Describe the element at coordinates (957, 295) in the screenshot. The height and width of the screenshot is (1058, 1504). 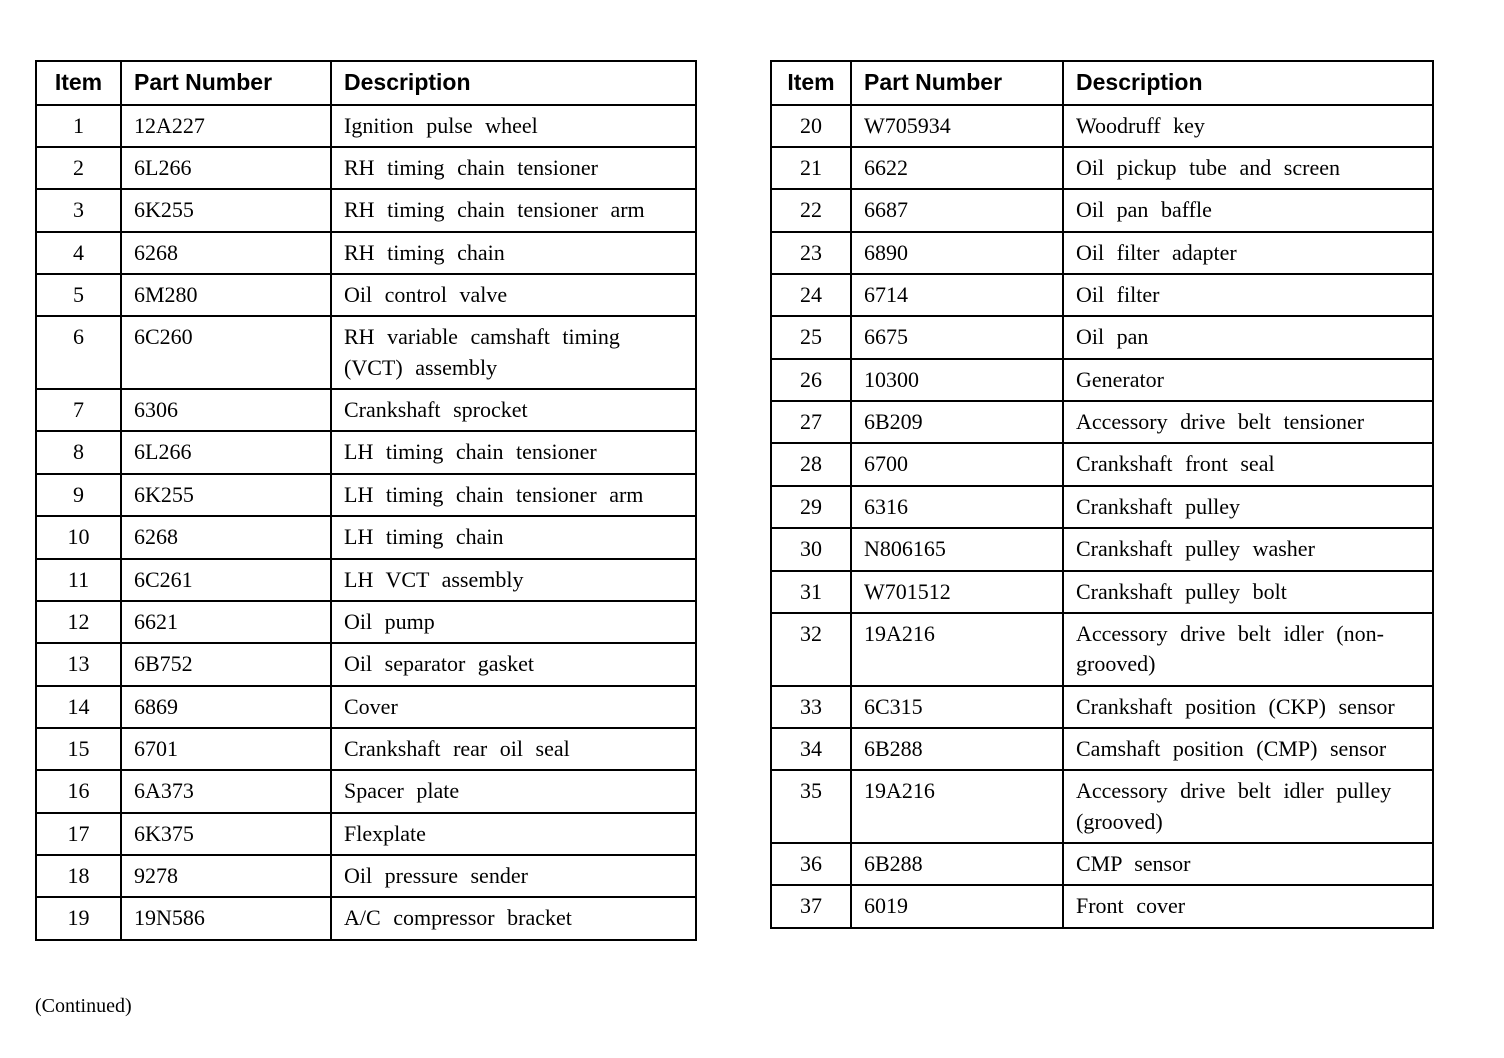
I see `part-number-cell: 6714` at that location.